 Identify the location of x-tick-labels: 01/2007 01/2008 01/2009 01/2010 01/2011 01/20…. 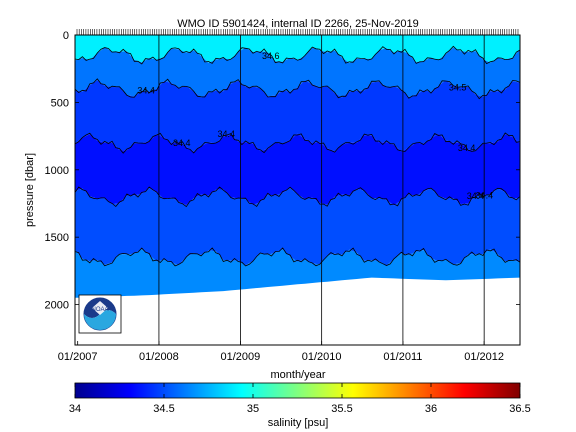
(281, 352).